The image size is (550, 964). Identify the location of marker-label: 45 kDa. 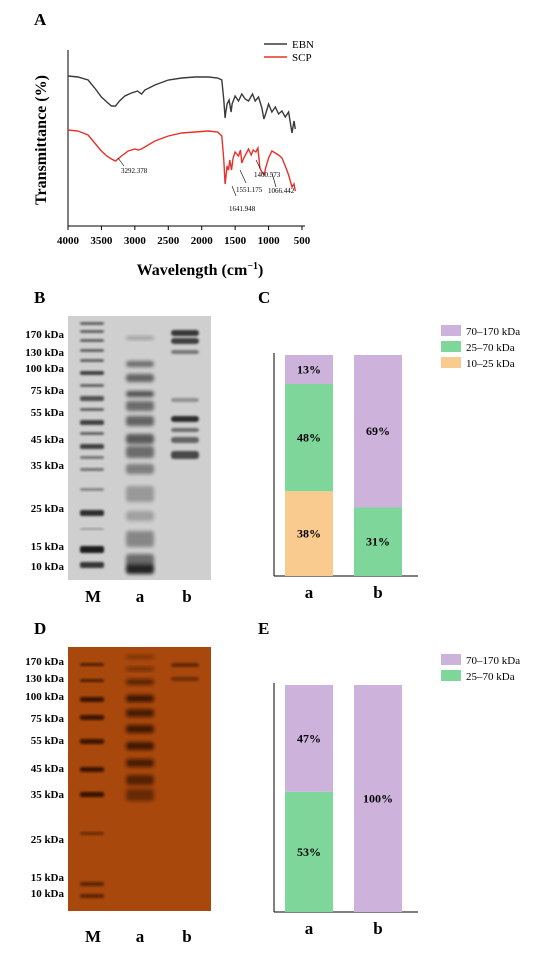
(48, 440).